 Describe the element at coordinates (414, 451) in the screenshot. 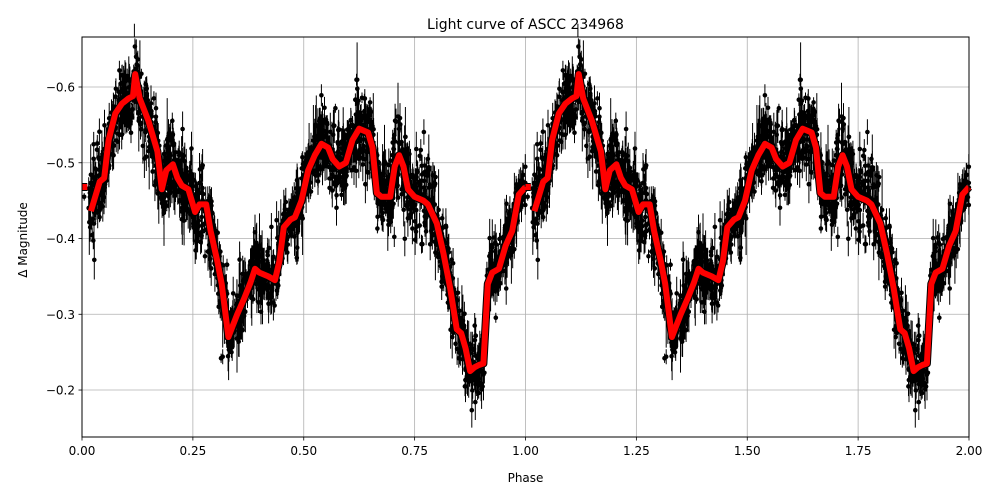

I see `x-tick-label: 0.75` at that location.